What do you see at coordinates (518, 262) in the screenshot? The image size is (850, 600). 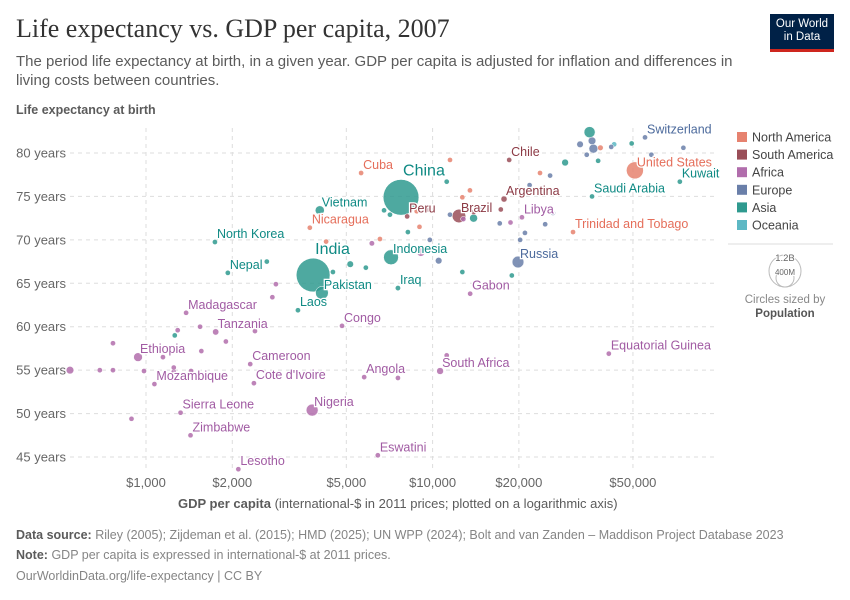 I see `point-russia` at bounding box center [518, 262].